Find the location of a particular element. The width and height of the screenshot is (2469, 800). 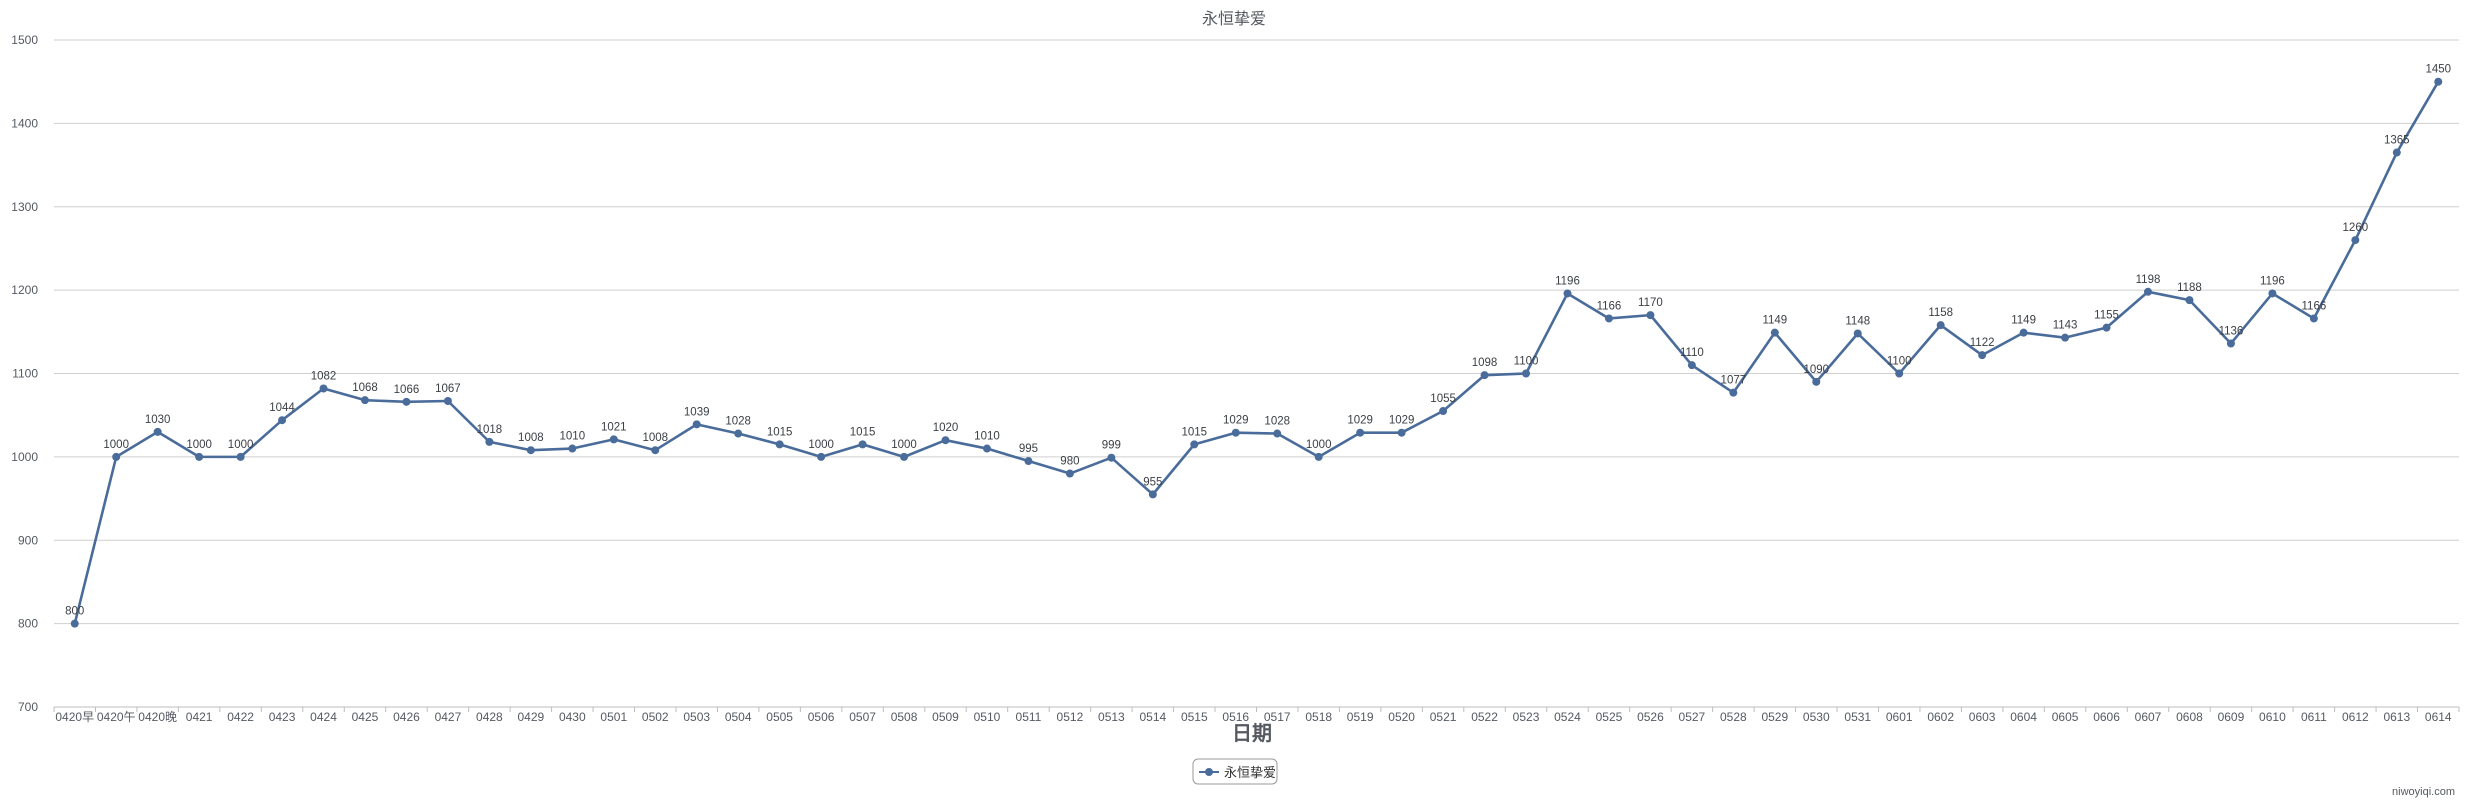

y-tick-label: 1100 is located at coordinates (25, 374).